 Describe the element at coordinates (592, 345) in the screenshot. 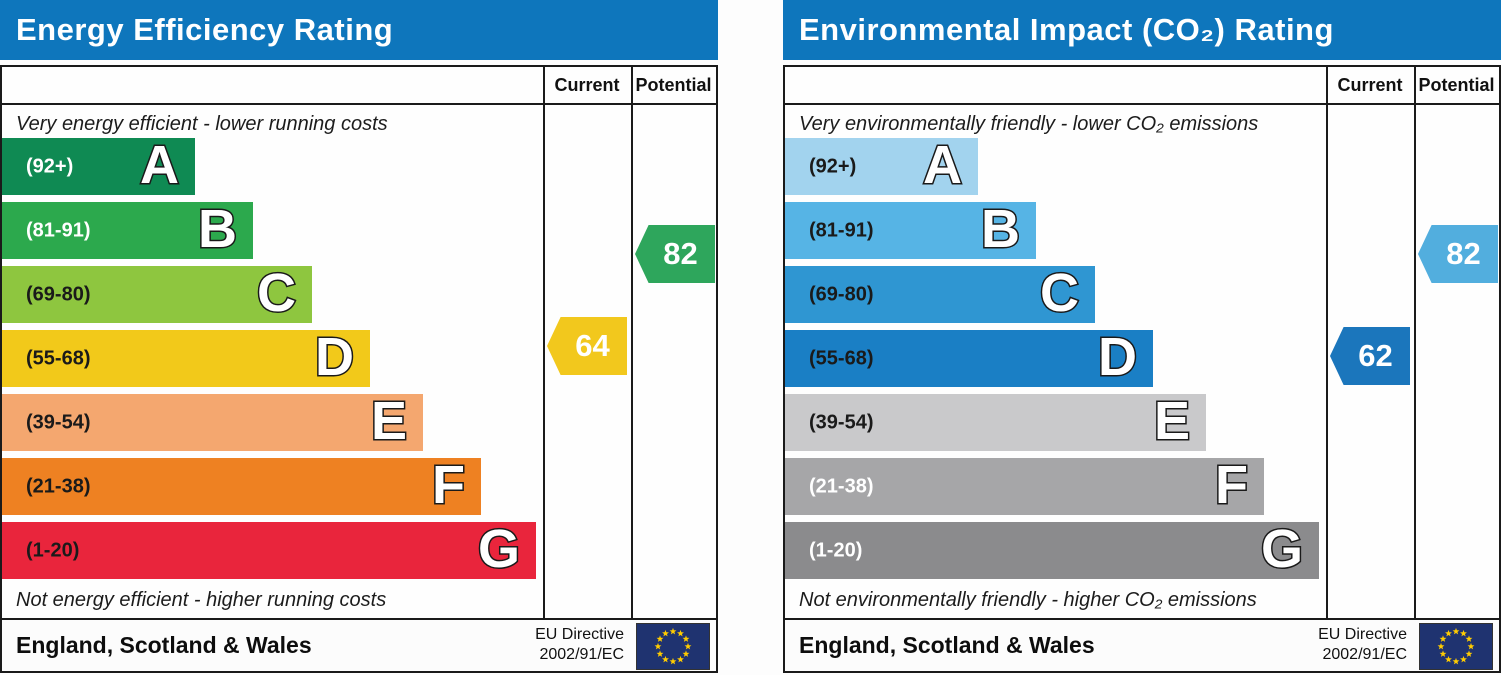

I see `current-rating-value: 64` at that location.